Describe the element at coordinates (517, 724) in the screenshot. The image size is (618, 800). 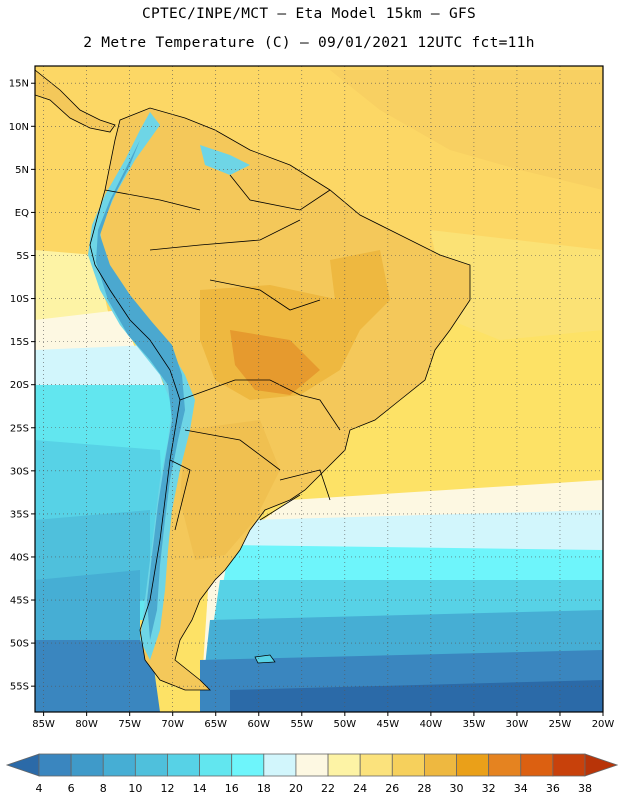
I see `lon-tick-label: 30W` at that location.